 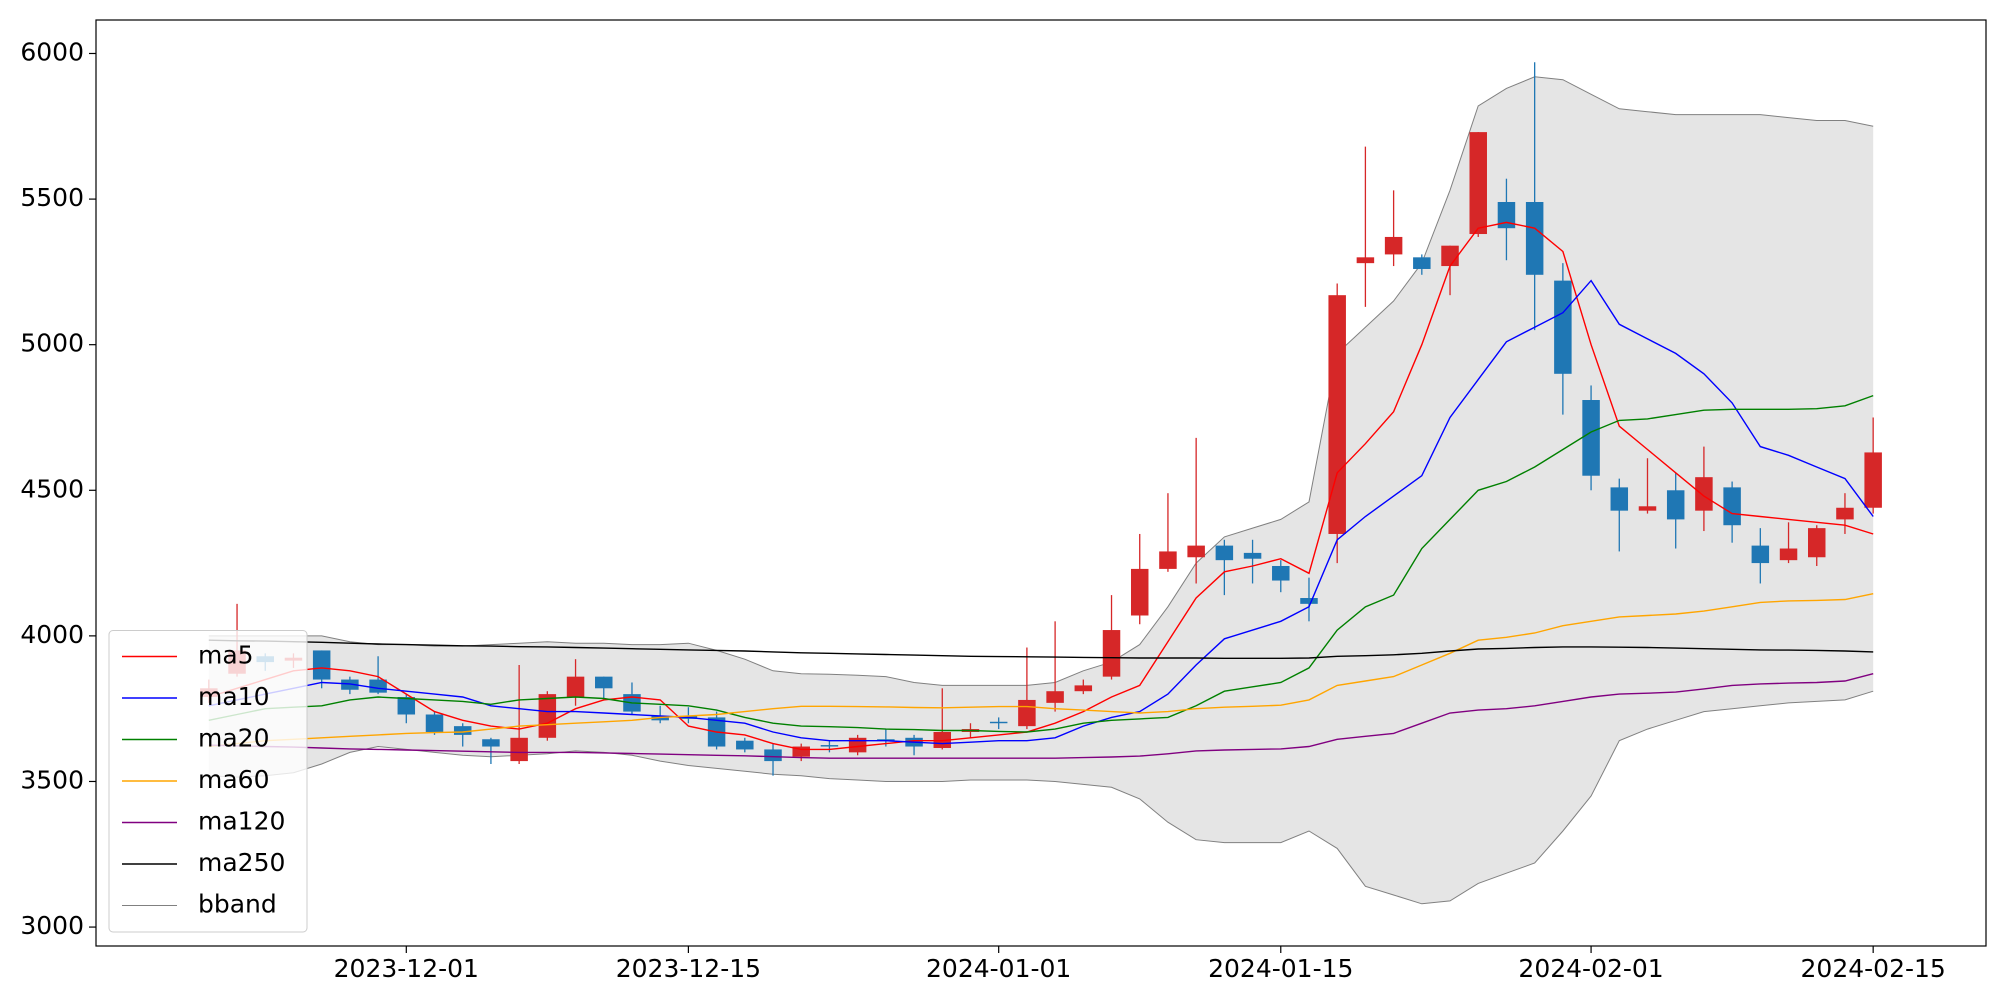 What do you see at coordinates (1873, 968) in the screenshot?
I see `x-tick-label: 2024-02-15` at bounding box center [1873, 968].